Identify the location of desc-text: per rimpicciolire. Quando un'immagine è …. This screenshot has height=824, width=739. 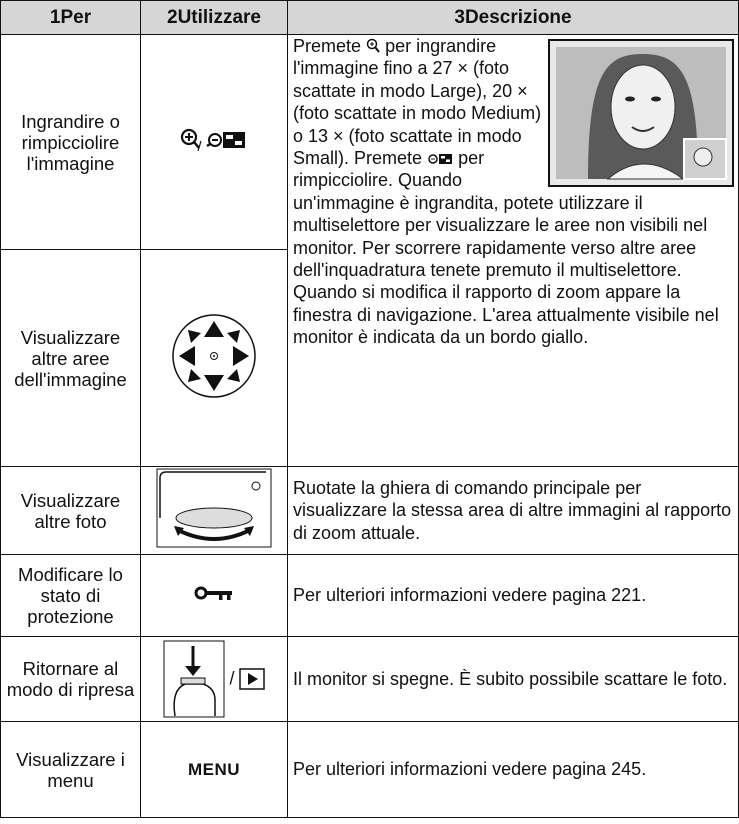
(506, 248).